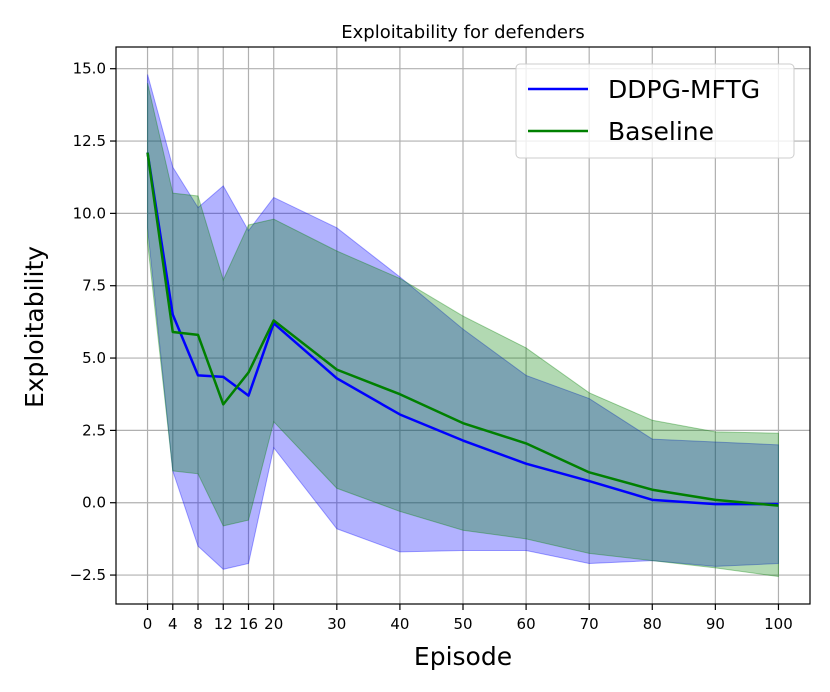  Describe the element at coordinates (223, 624) in the screenshot. I see `x-tick-label: 12` at that location.